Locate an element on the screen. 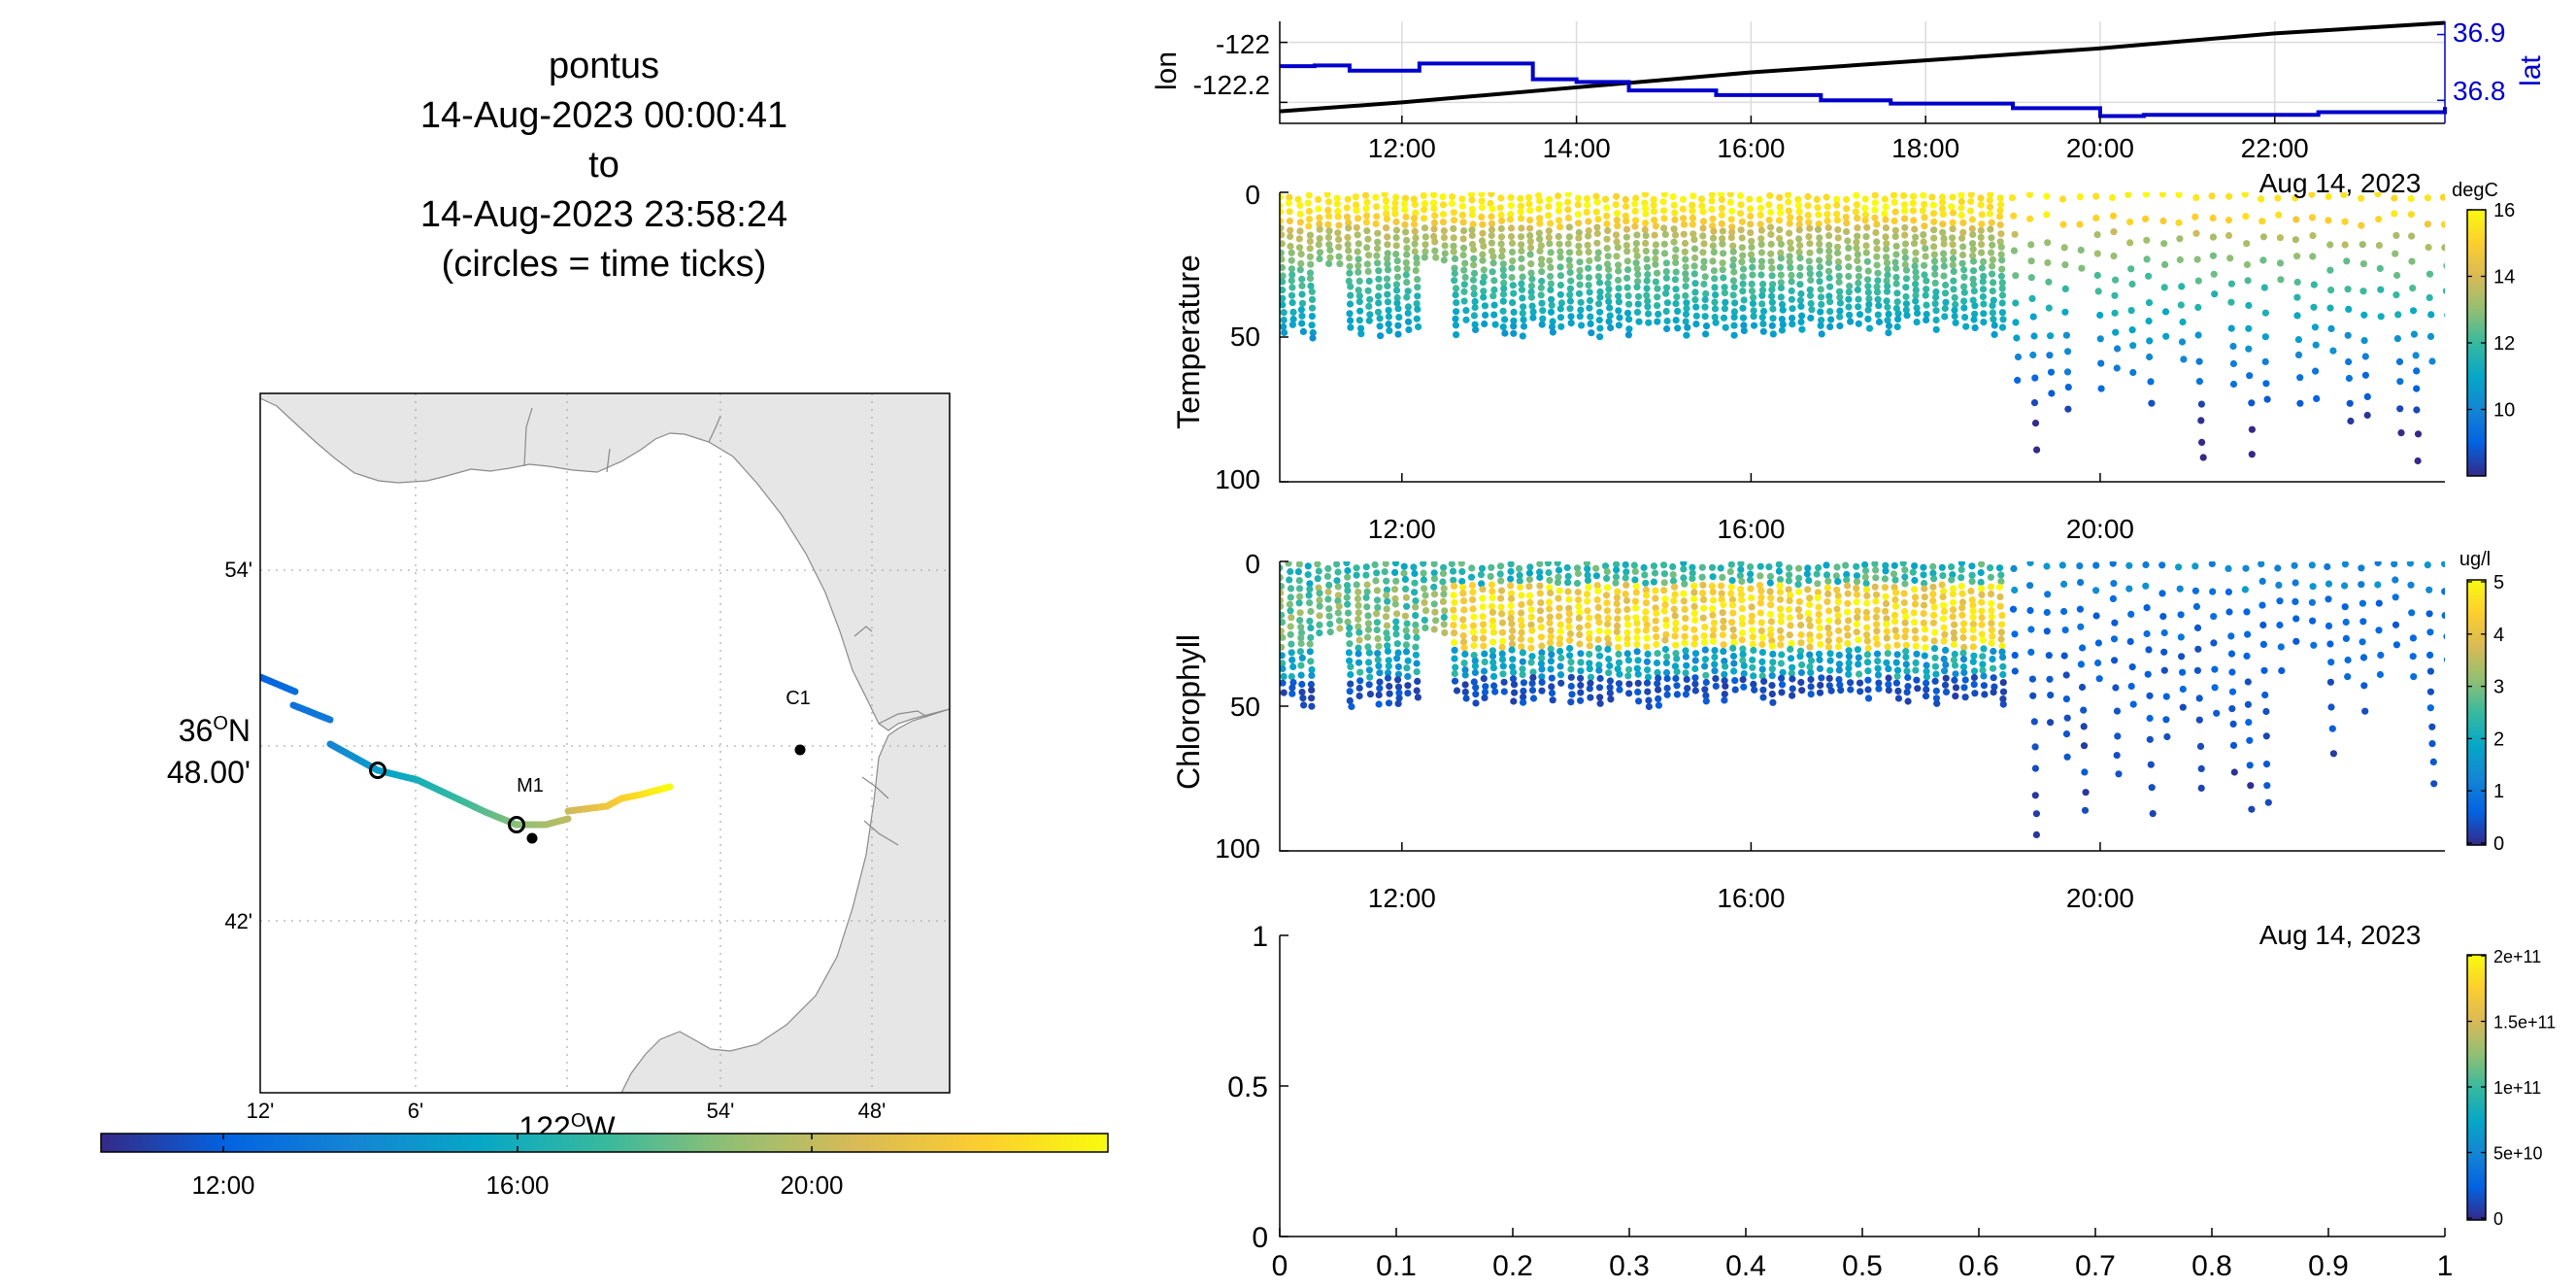  map-lat-label-54: 54' is located at coordinates (238, 570).